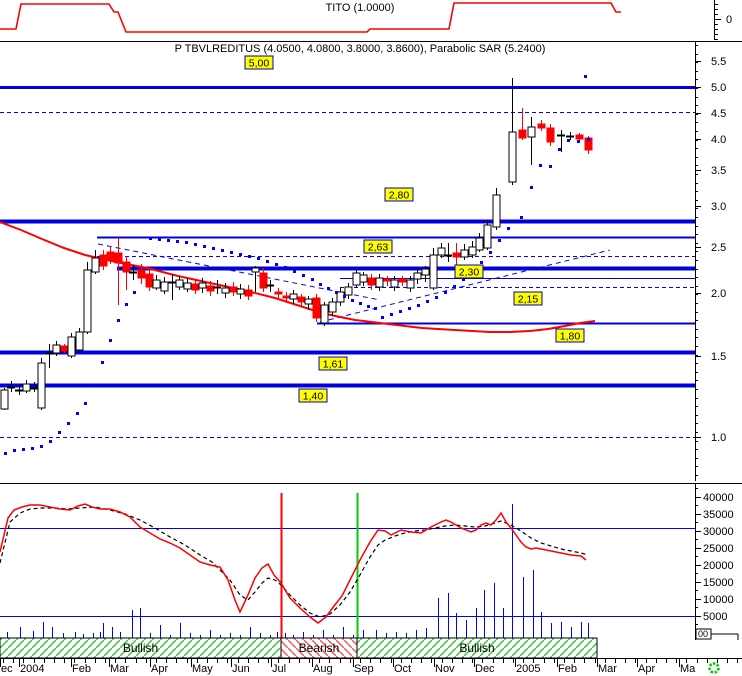 The width and height of the screenshot is (742, 676). What do you see at coordinates (279, 669) in the screenshot?
I see `x-axis-month-label: Jul` at bounding box center [279, 669].